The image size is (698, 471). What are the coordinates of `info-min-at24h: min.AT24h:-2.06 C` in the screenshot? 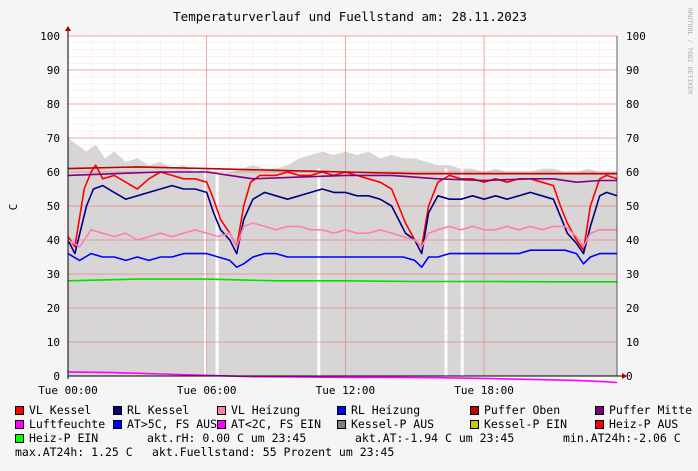 It's located at (622, 438).